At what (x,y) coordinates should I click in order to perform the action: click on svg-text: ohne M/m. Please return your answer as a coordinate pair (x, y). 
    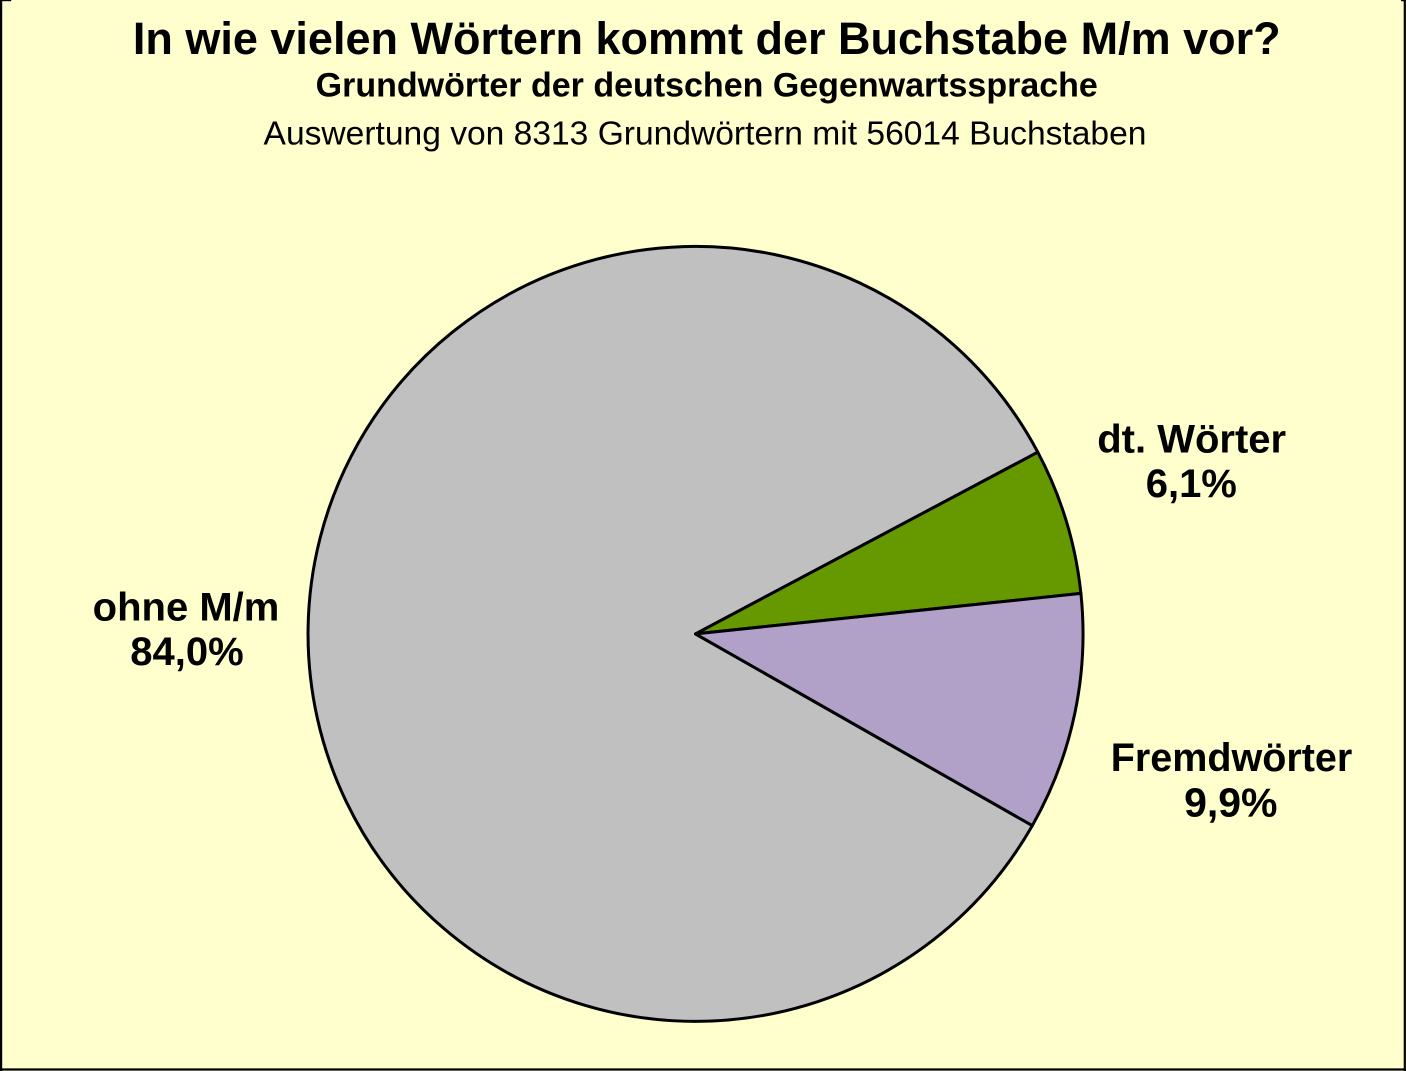
    Looking at the image, I should click on (186, 608).